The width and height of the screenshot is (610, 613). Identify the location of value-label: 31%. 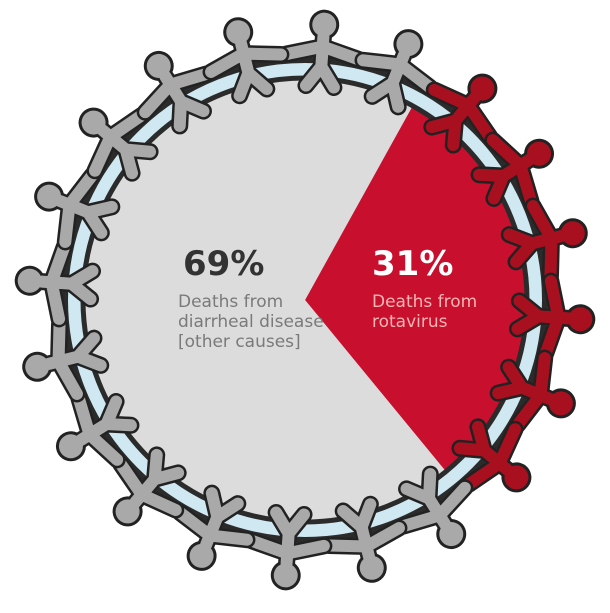
(413, 264).